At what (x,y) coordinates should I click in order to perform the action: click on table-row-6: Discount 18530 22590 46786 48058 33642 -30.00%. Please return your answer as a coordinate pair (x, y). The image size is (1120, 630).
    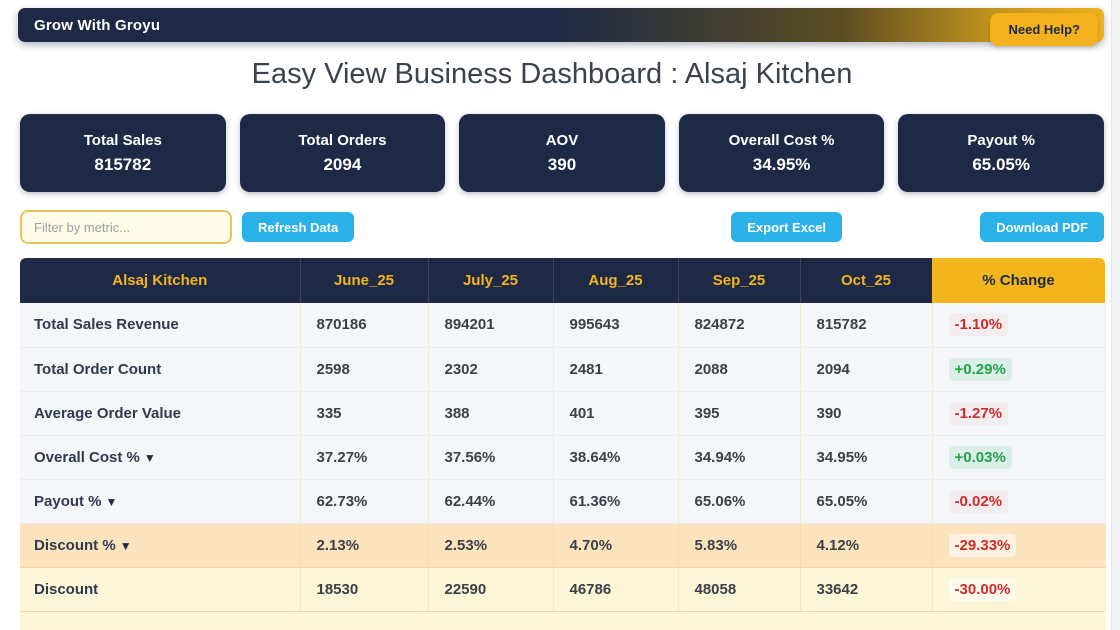
    Looking at the image, I should click on (563, 589).